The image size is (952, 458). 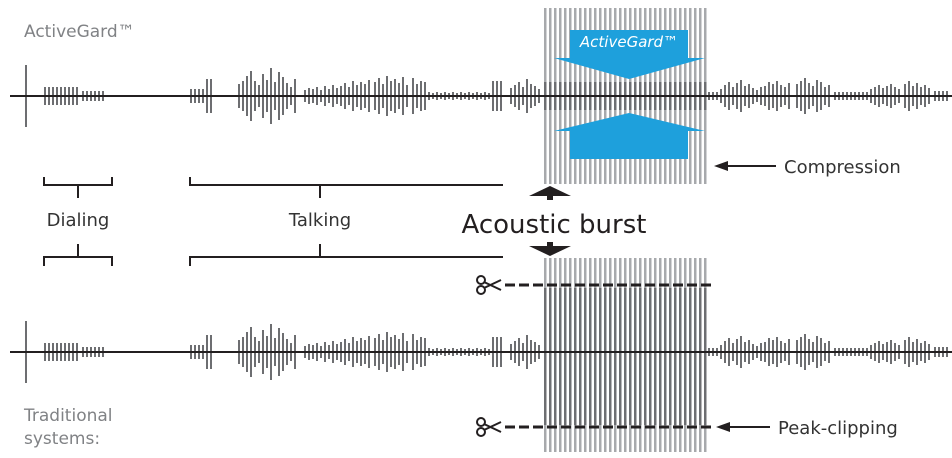 What do you see at coordinates (319, 220) in the screenshot?
I see `talking-label: Talking` at bounding box center [319, 220].